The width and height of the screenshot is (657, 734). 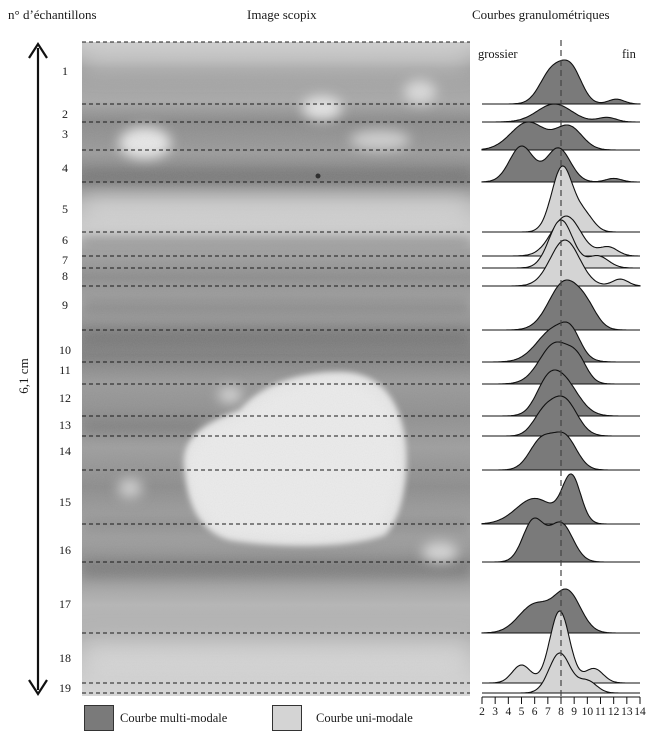 I want to click on axis-tick-label: 8, so click(x=561, y=712).